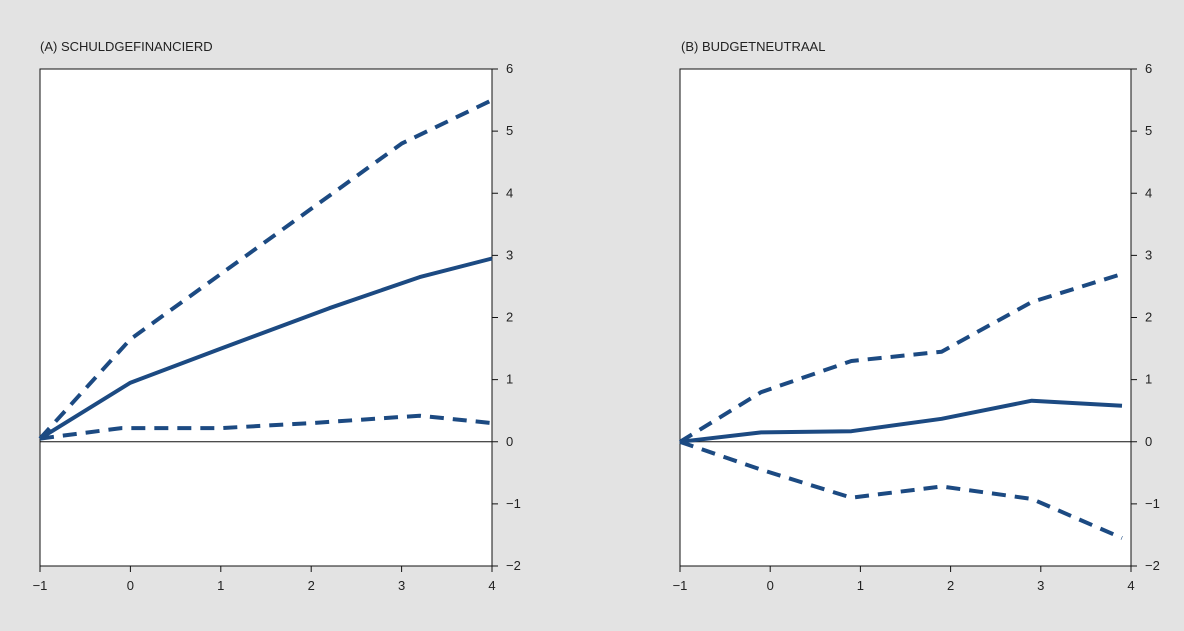 The image size is (1184, 631). I want to click on panel-title: (B) BUDGETNEUTRAAL, so click(753, 46).